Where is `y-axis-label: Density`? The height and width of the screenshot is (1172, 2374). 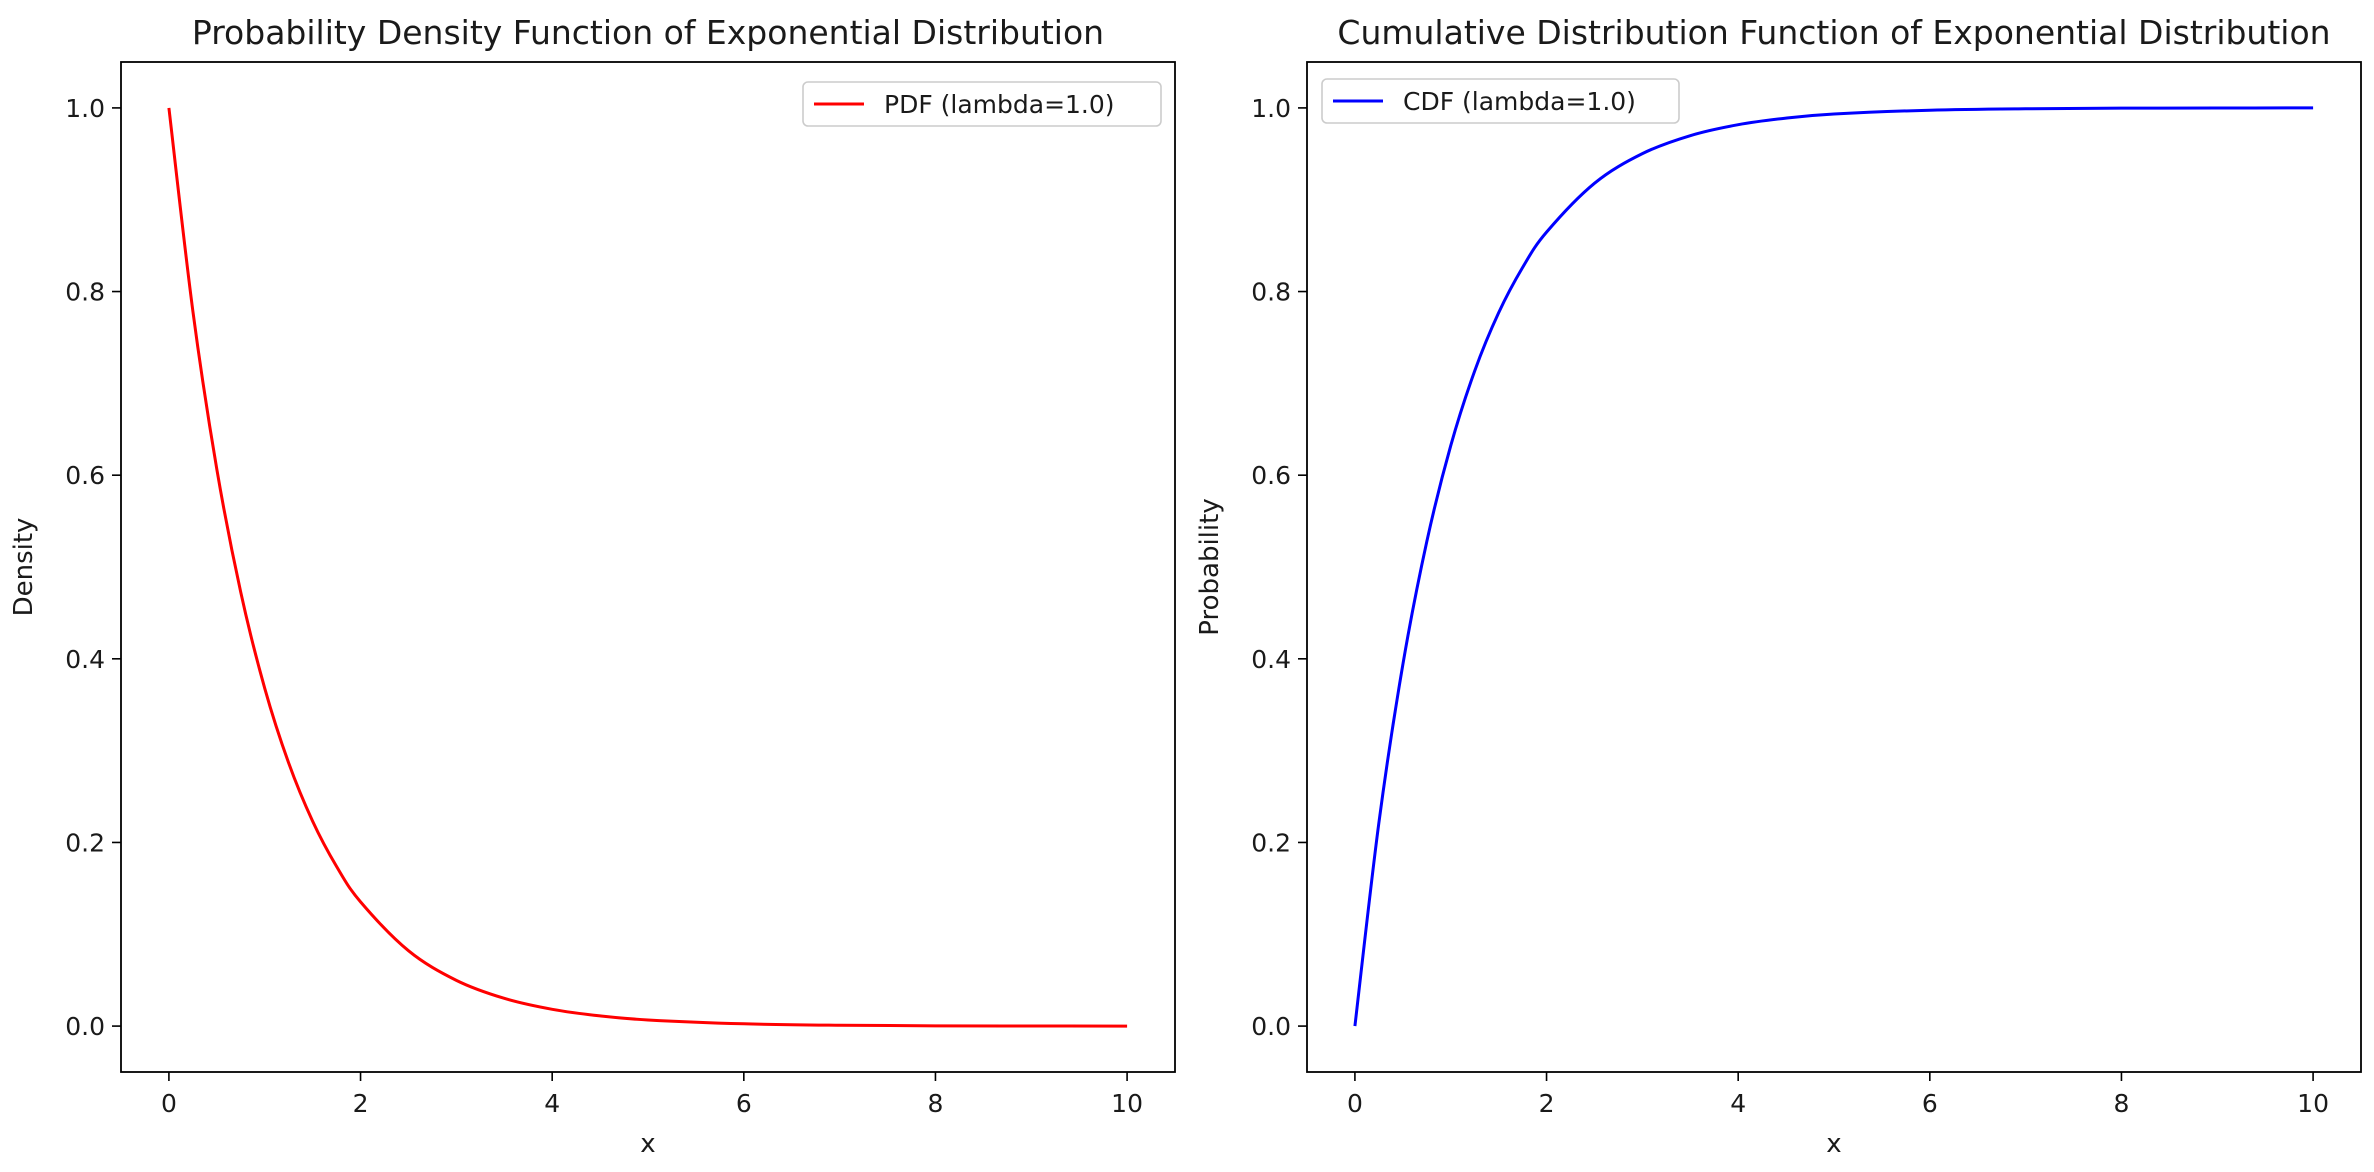 y-axis-label: Density is located at coordinates (24, 567).